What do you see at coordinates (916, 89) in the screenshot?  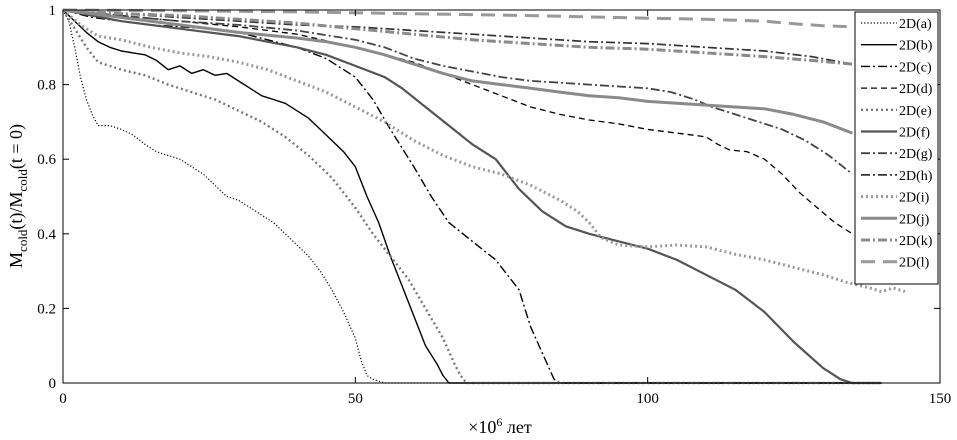 I see `legend-label: 2D(d)` at bounding box center [916, 89].